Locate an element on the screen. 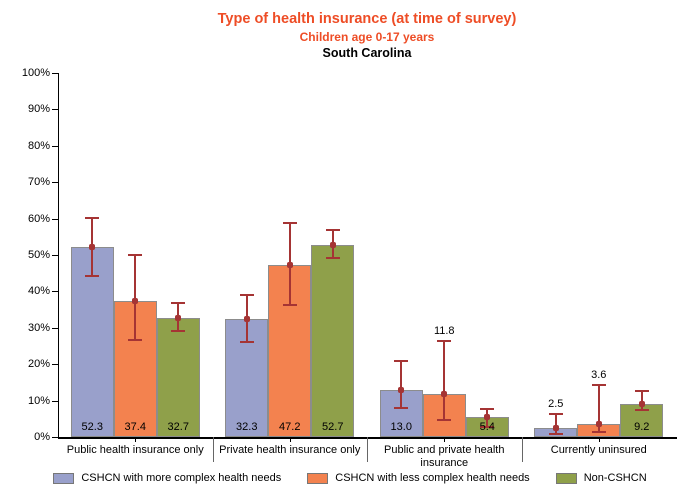 This screenshot has width=700, height=500. y-tick-label: 0% is located at coordinates (42, 437).